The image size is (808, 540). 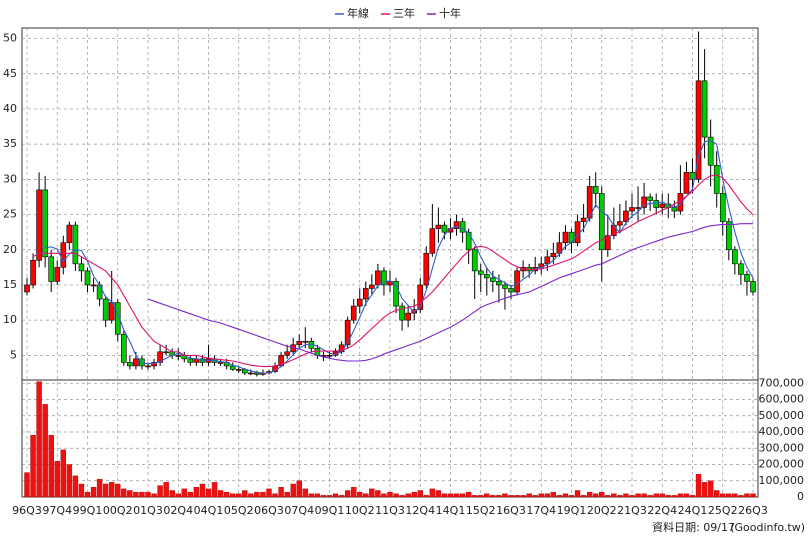 What do you see at coordinates (10, 143) in the screenshot?
I see `y-tick-label: 35` at bounding box center [10, 143].